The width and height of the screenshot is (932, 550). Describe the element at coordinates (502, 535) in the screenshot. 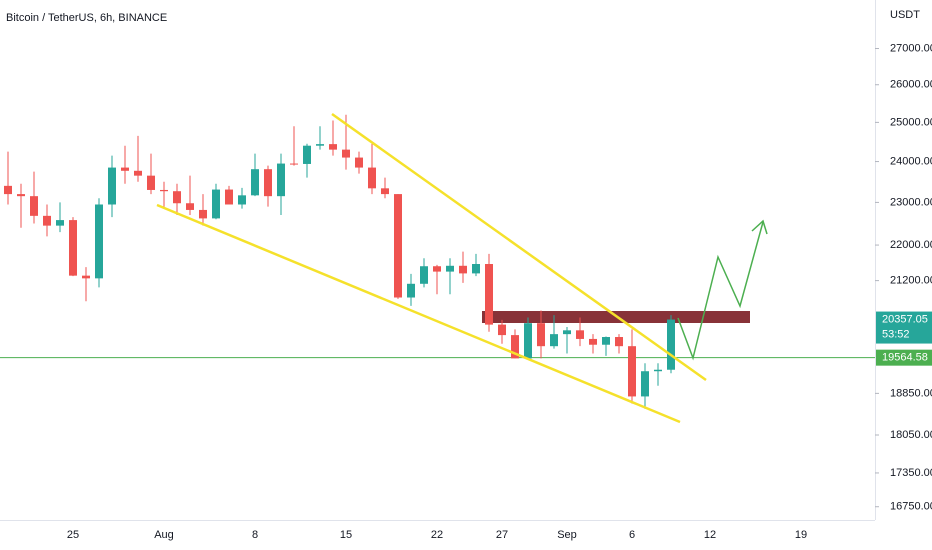

I see `x-tick-label: 27` at that location.